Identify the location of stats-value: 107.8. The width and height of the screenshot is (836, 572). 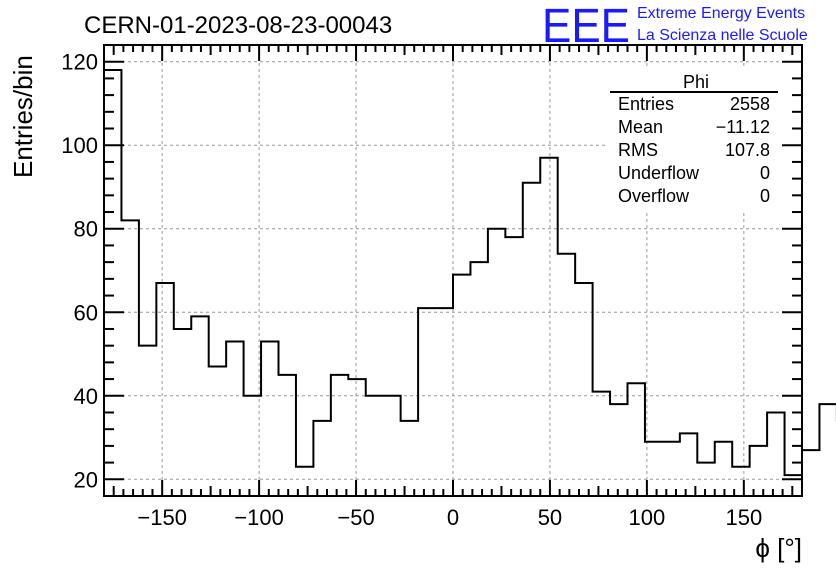
(747, 150).